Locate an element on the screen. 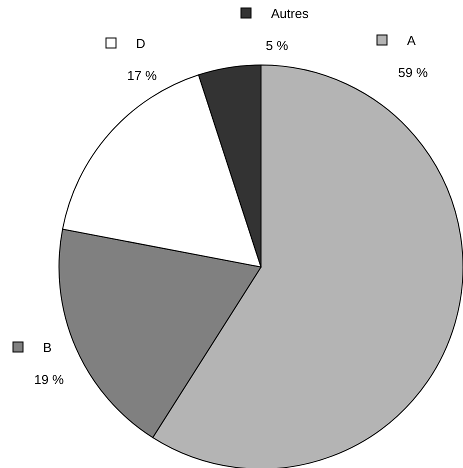 The image size is (463, 468). data-label: 59 % is located at coordinates (413, 72).